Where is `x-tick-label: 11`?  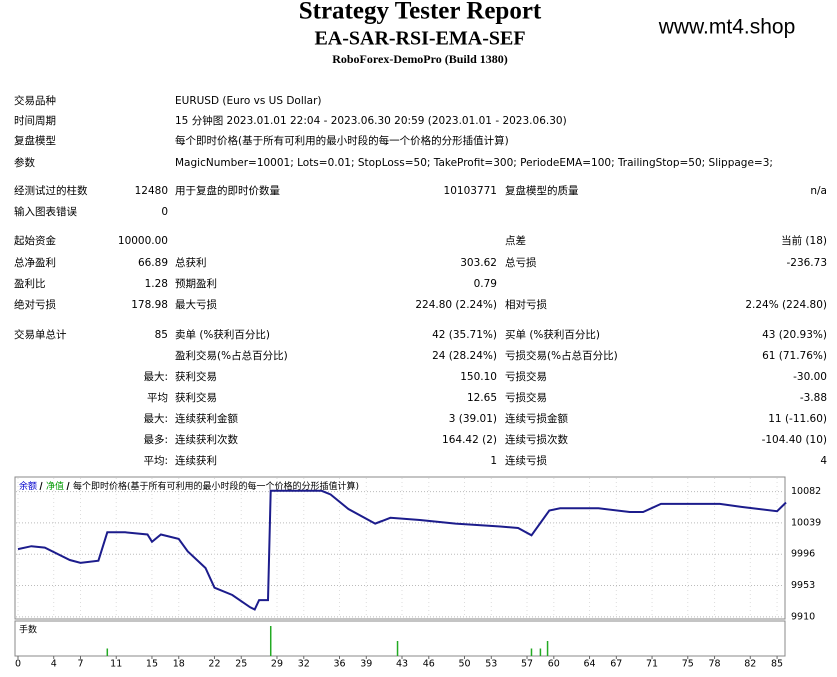
x-tick-label: 11 is located at coordinates (116, 664).